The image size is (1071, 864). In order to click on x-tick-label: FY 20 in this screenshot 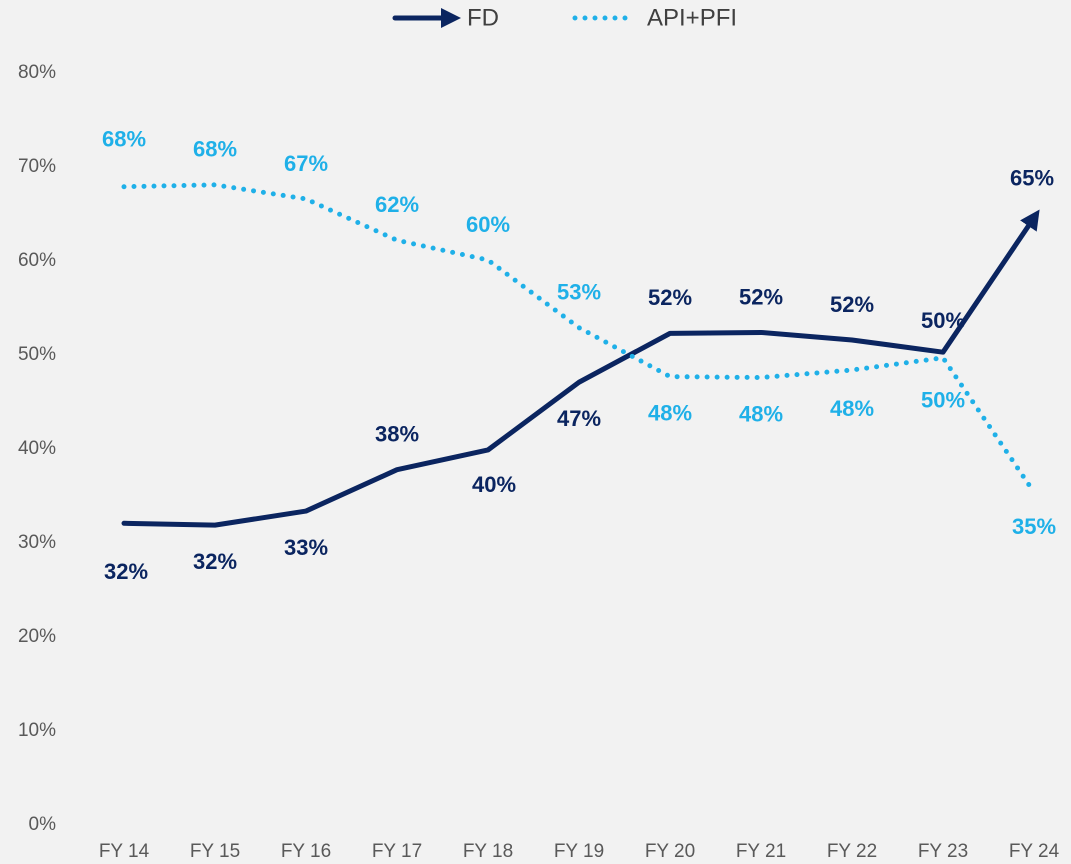, I will do `click(670, 851)`.